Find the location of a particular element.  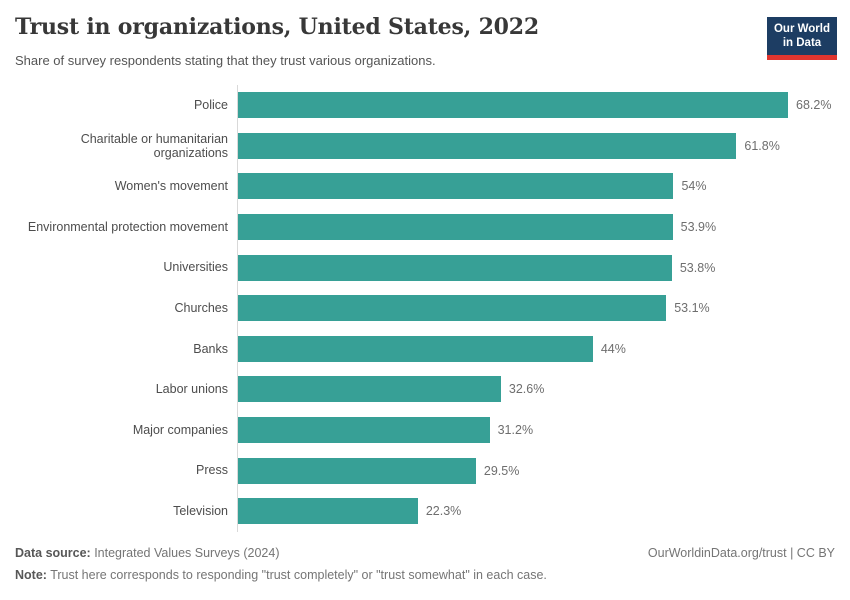

note-label: Note: is located at coordinates (31, 575).